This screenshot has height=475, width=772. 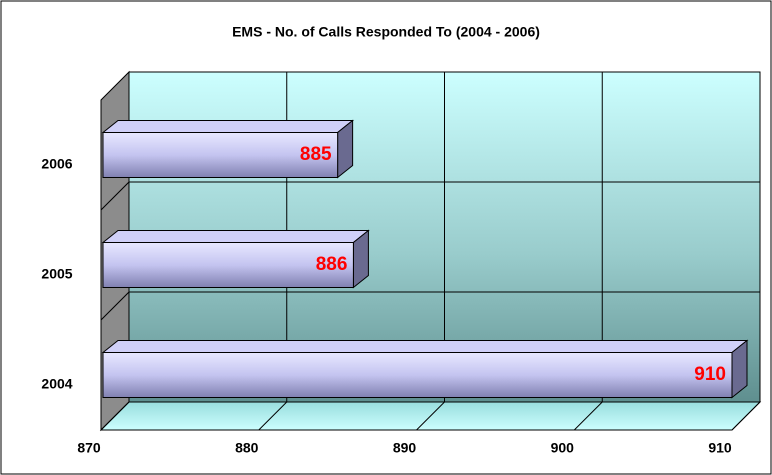 What do you see at coordinates (332, 264) in the screenshot?
I see `value-label: 886` at bounding box center [332, 264].